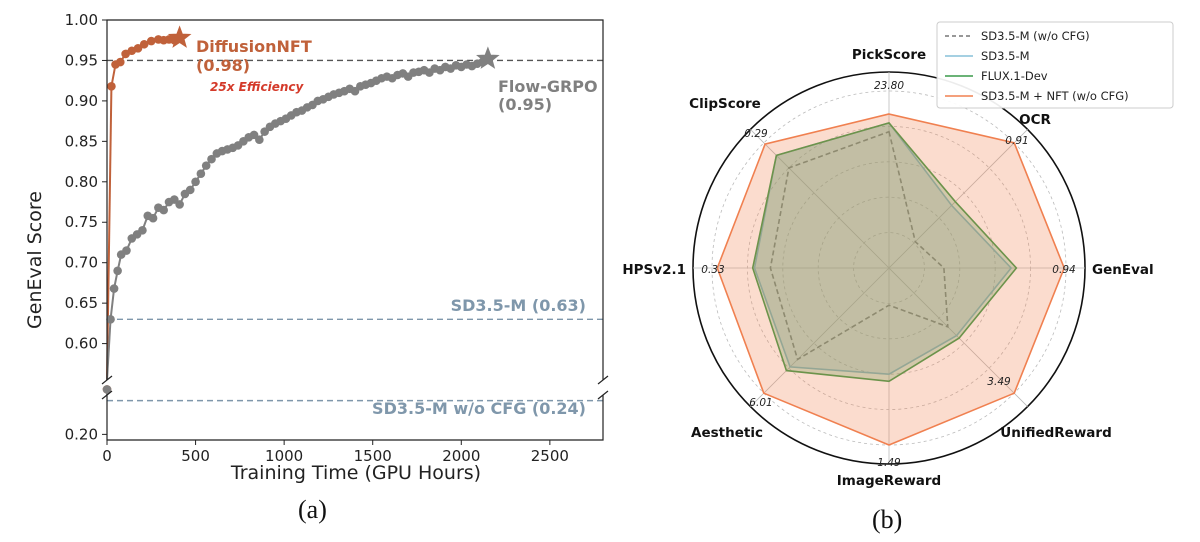 The width and height of the screenshot is (1200, 542). Describe the element at coordinates (312, 509) in the screenshot. I see `caption-a: (a)` at that location.